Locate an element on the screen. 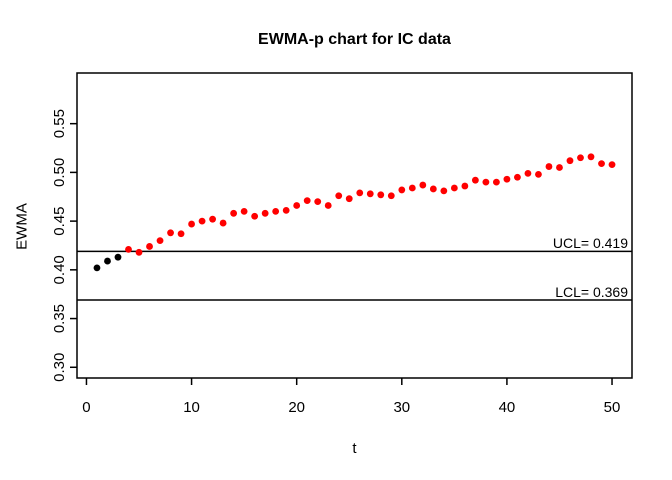 The height and width of the screenshot is (480, 672). x-tick-label: 30 is located at coordinates (401, 407).